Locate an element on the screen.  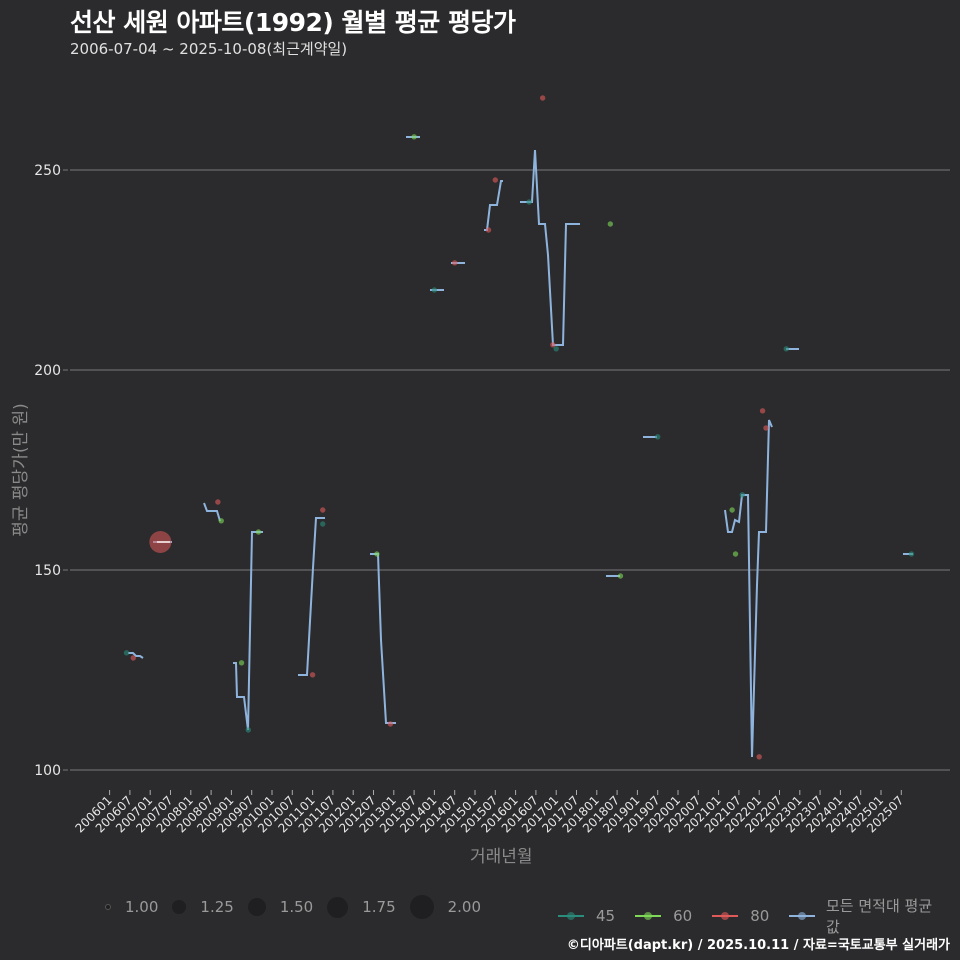
size-legend: 1.00 1.25 1.50 1.75 2.00 is located at coordinates (300, 907).